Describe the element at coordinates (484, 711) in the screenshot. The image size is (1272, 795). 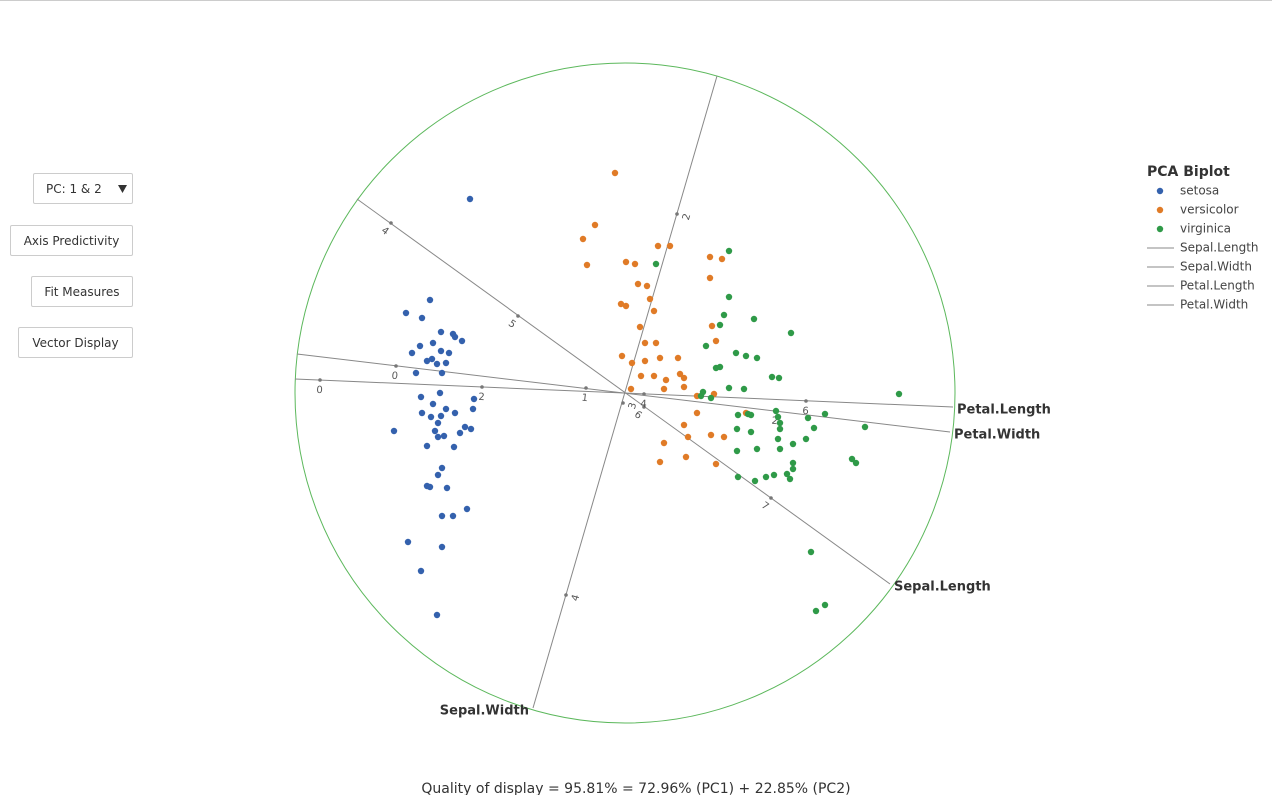
I see `axis-name: Sepal.Width` at that location.